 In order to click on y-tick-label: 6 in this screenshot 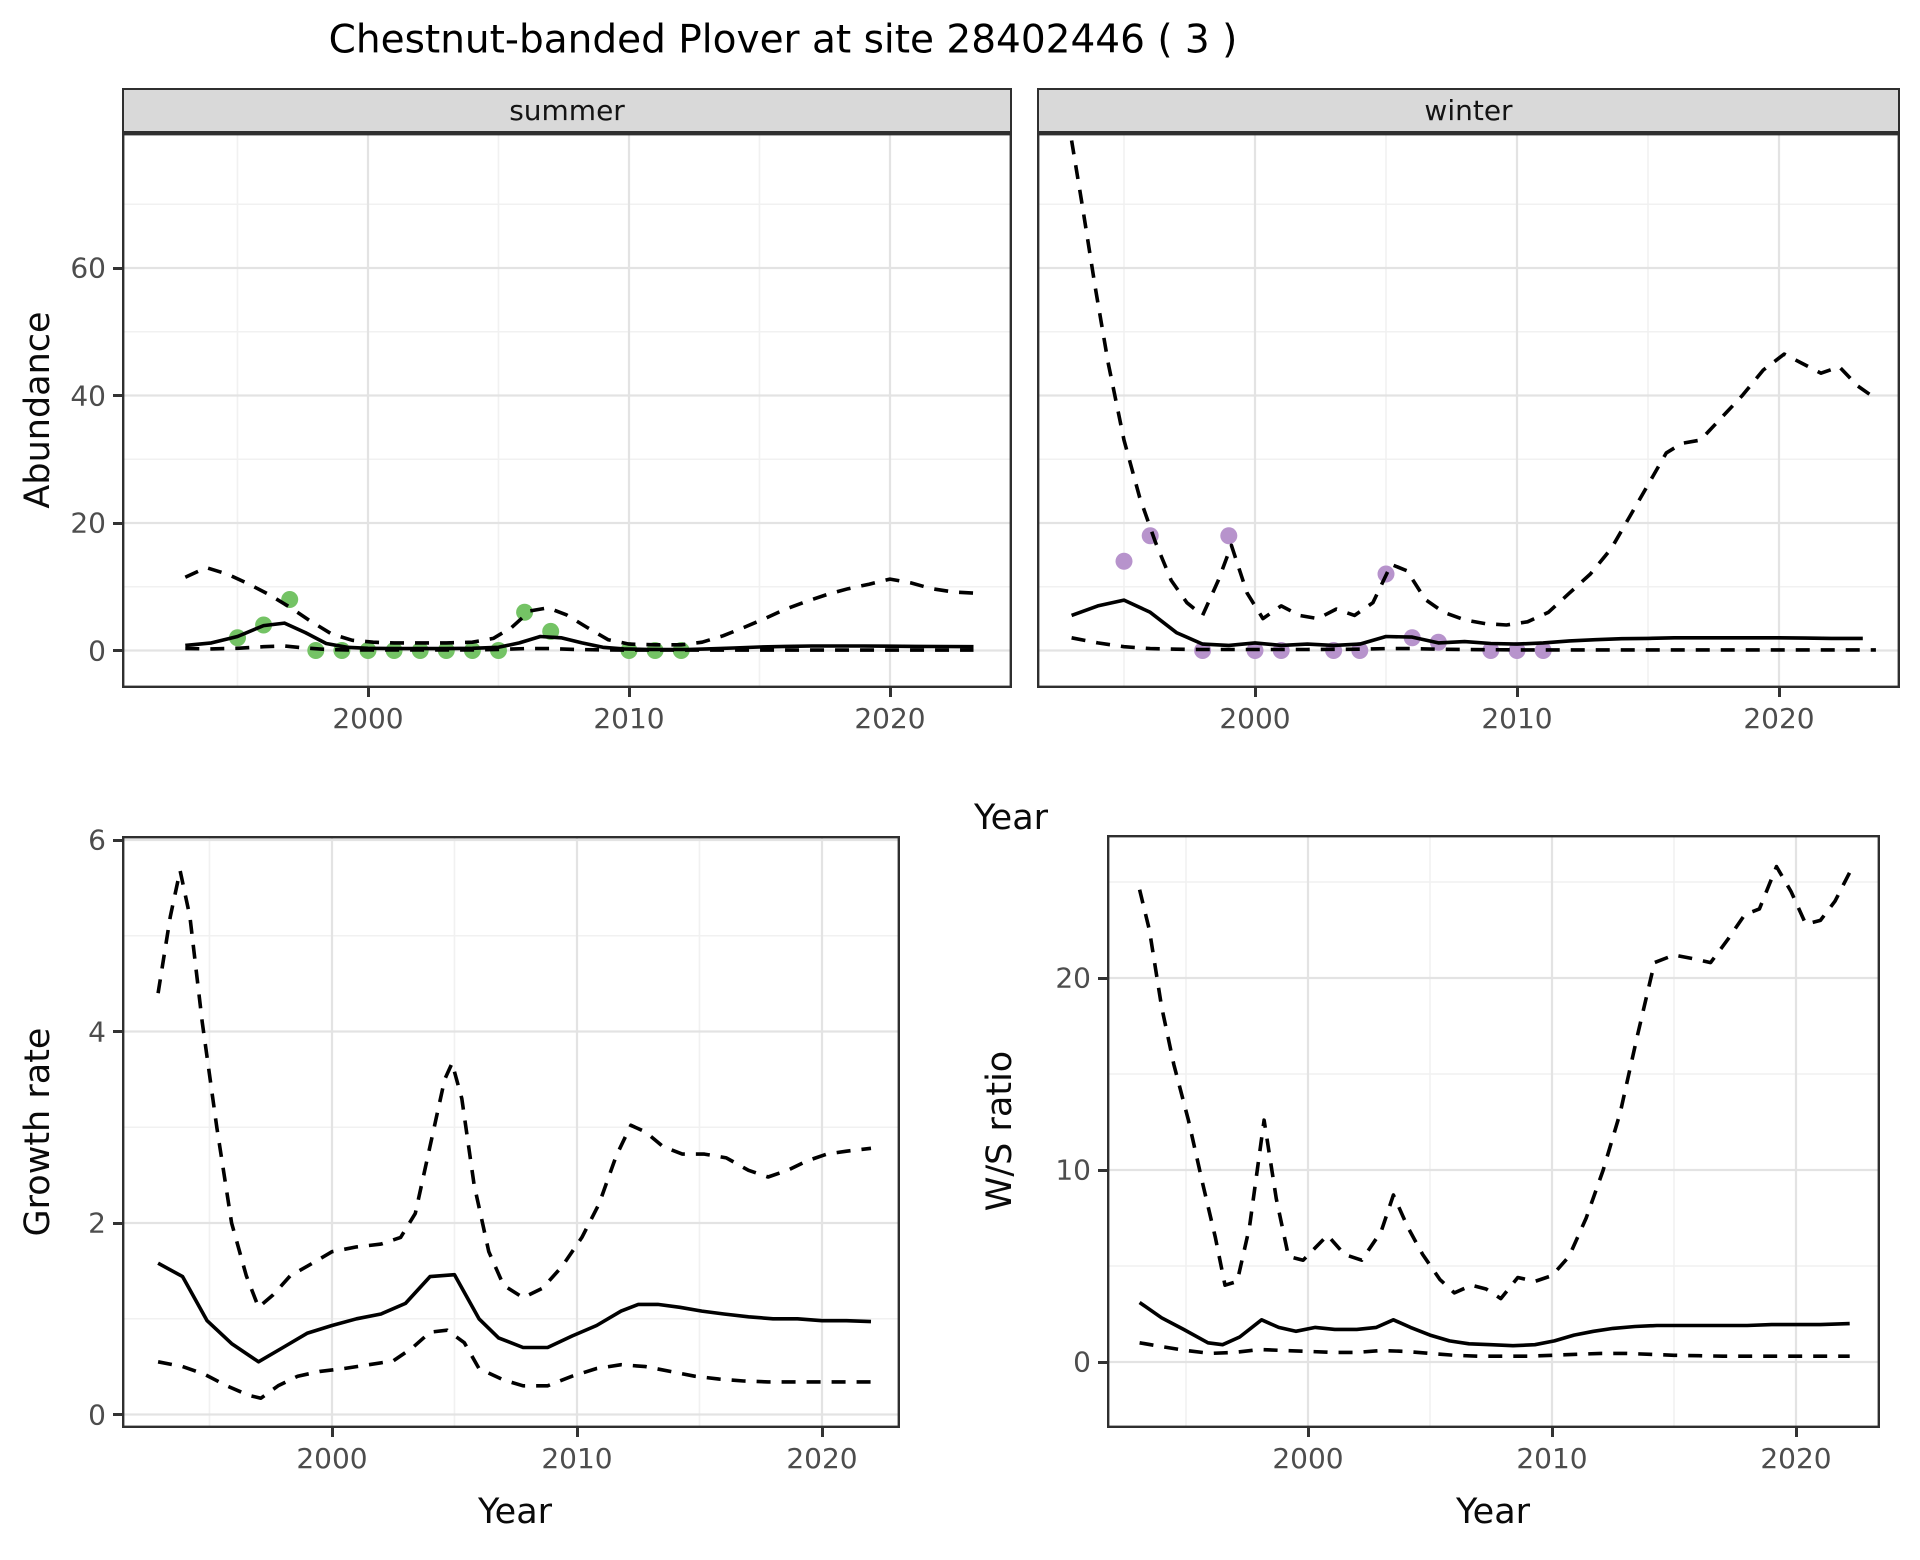, I will do `click(97, 840)`.